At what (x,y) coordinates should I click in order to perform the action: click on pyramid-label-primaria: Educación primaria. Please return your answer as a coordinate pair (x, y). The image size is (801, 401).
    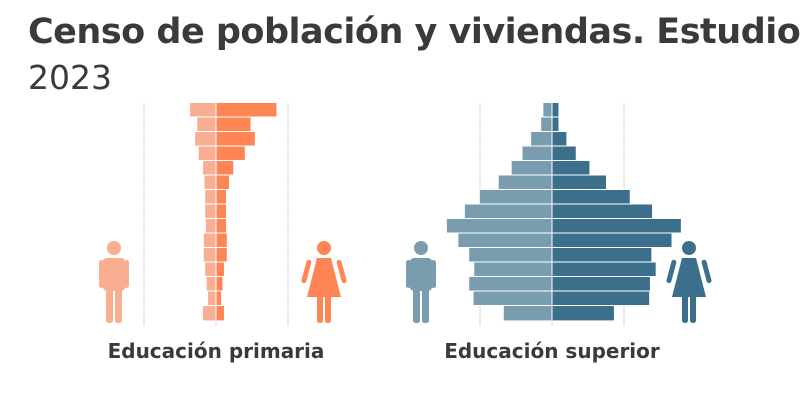
    Looking at the image, I should click on (216, 351).